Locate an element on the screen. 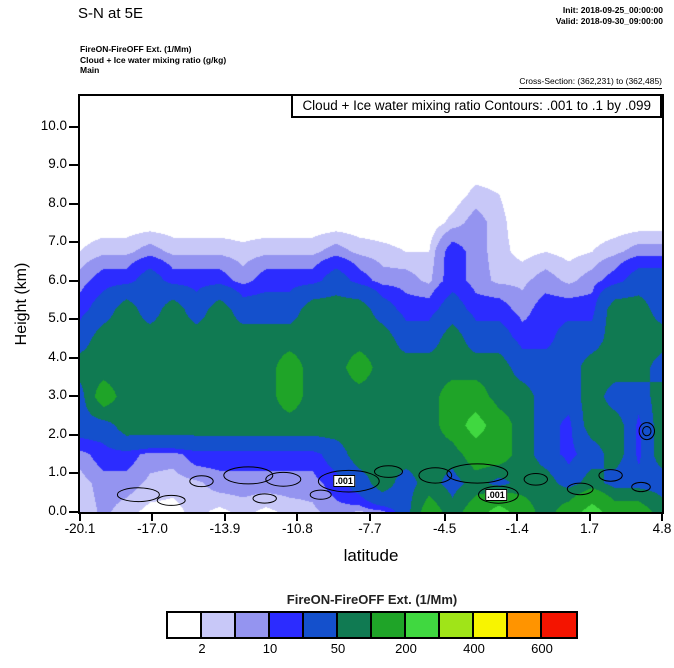  colorbar is located at coordinates (372, 625).